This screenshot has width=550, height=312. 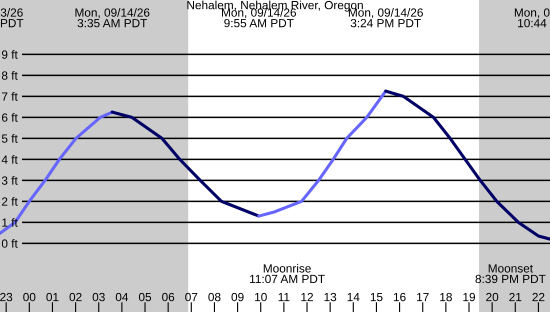 What do you see at coordinates (10, 180) in the screenshot?
I see `y-tick-label: 3 ft` at bounding box center [10, 180].